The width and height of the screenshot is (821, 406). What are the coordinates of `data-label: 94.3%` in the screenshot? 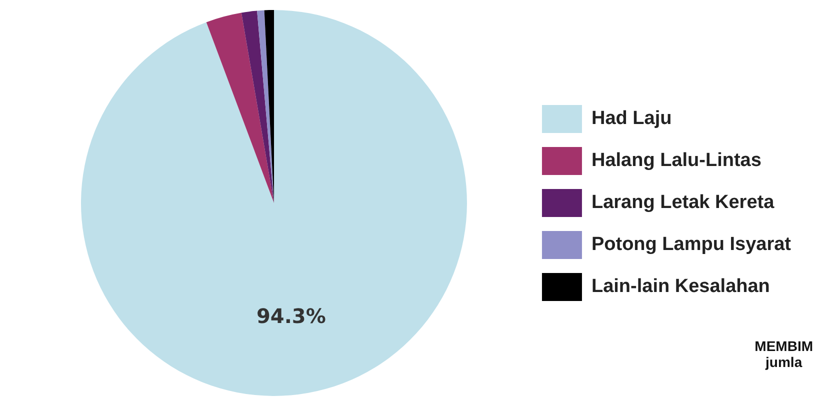 It's located at (291, 316).